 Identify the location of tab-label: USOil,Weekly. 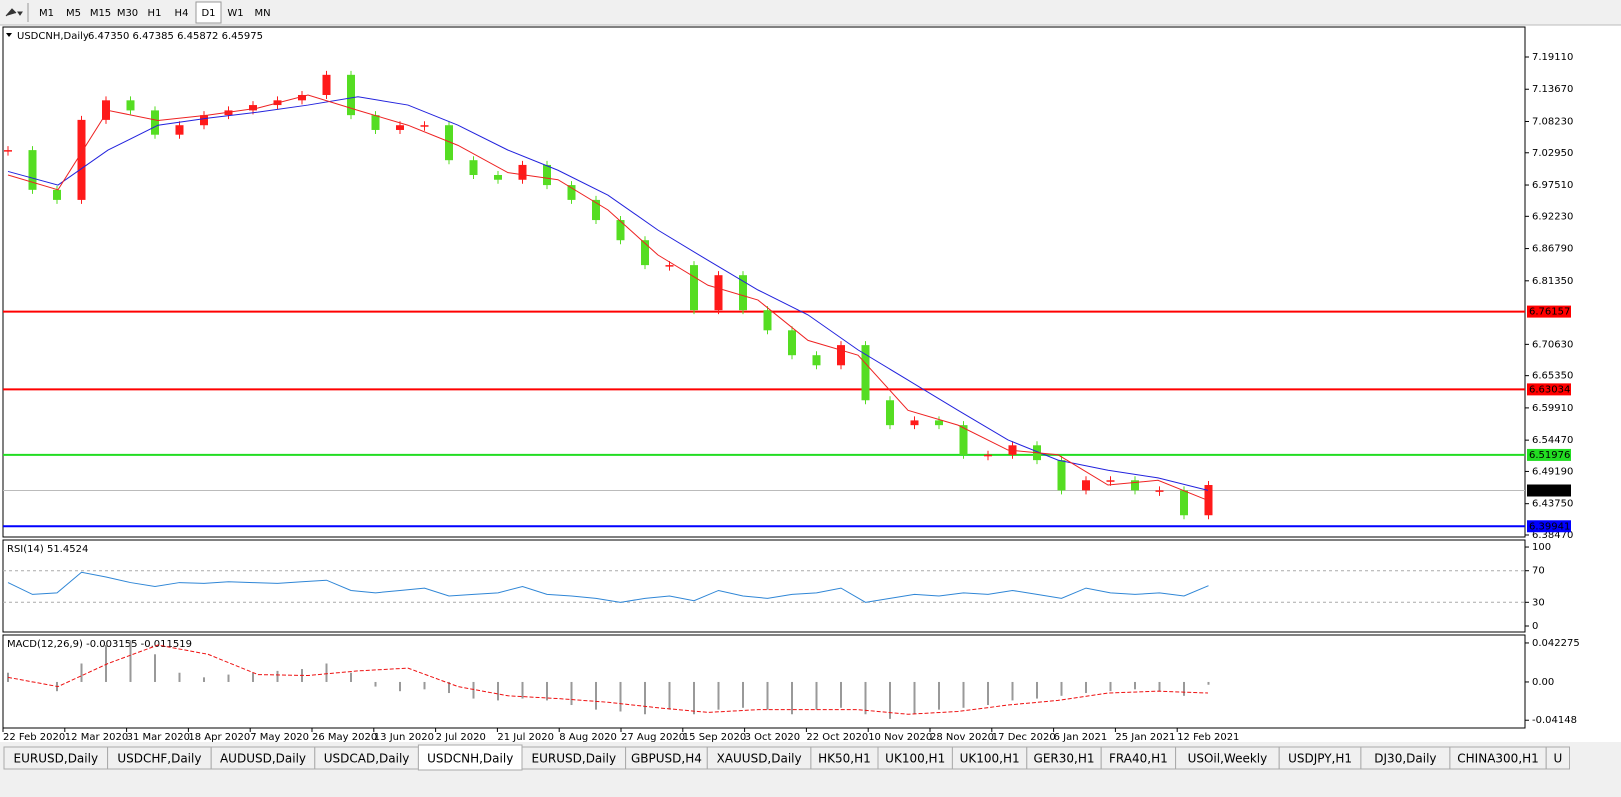
(1228, 759).